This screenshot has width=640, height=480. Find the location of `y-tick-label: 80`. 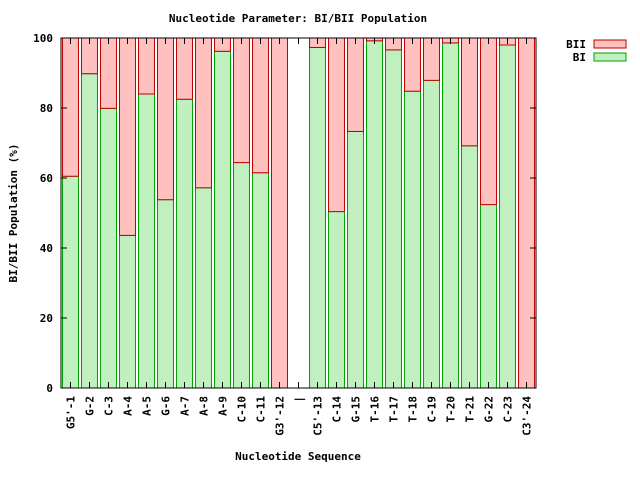

y-tick-label: 80 is located at coordinates (46, 108).